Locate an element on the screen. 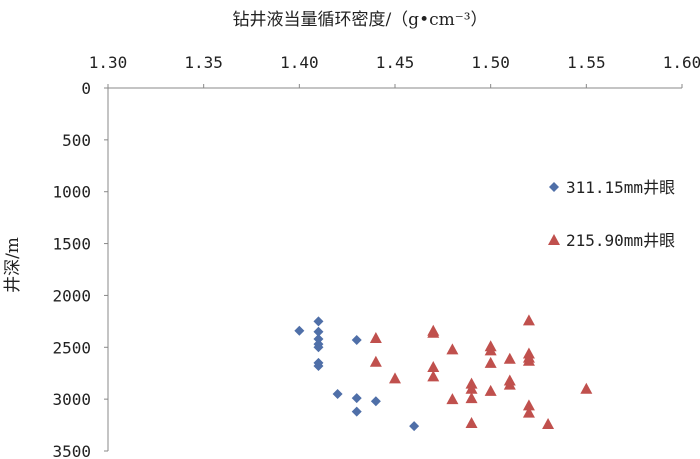  x-tick-label: 1.60 is located at coordinates (681, 62).